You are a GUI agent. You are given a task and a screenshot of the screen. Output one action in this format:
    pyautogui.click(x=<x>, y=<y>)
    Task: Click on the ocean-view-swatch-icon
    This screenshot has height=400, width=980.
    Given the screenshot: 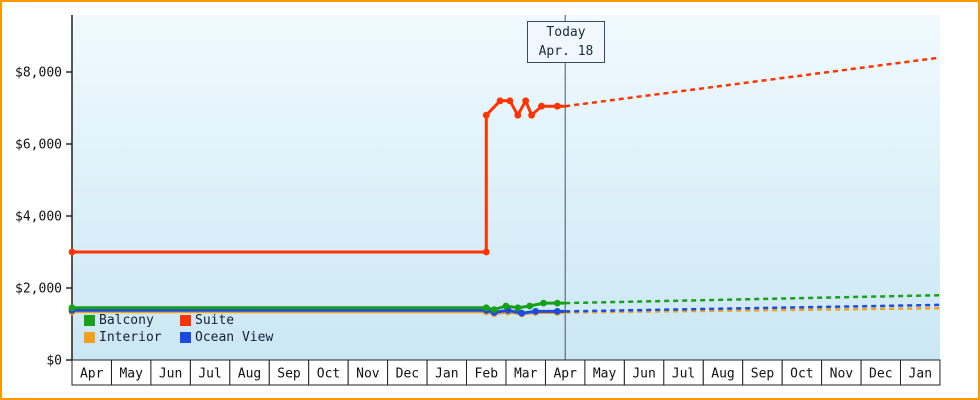 What is the action you would take?
    pyautogui.click(x=185, y=337)
    